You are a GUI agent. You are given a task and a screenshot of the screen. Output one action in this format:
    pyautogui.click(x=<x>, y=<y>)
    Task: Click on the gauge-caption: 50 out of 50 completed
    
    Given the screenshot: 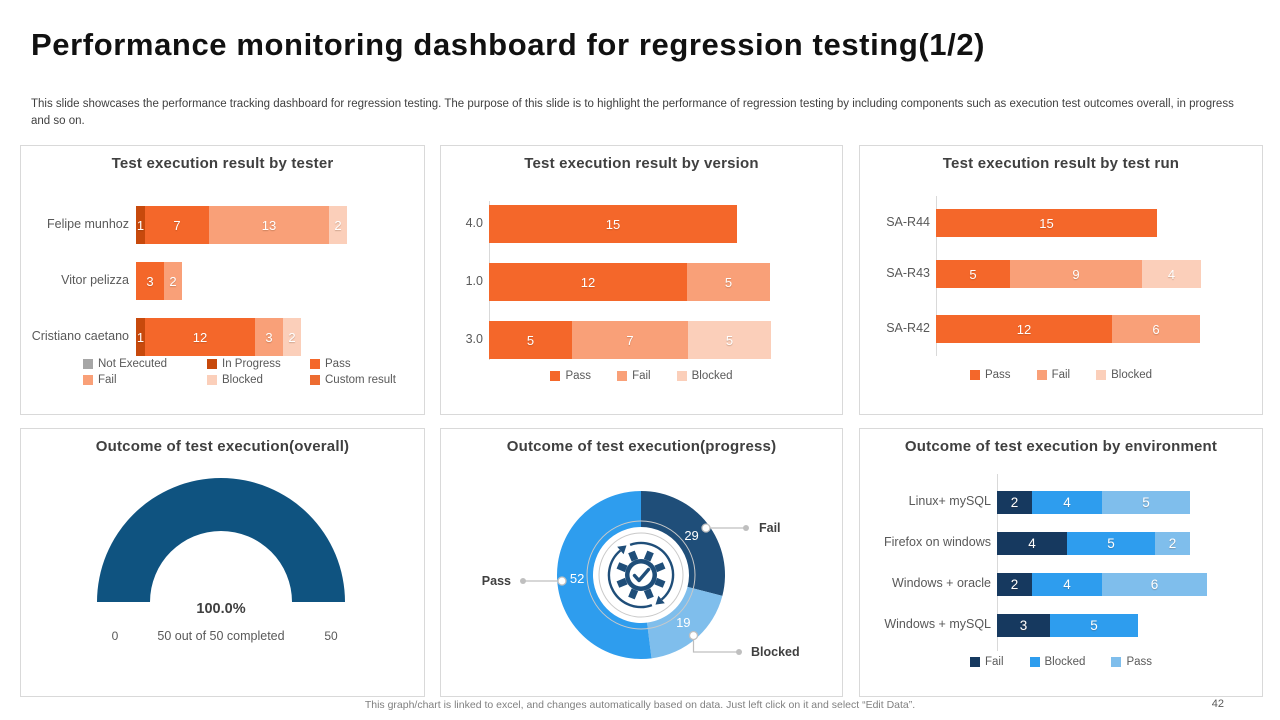 What is the action you would take?
    pyautogui.click(x=220, y=636)
    